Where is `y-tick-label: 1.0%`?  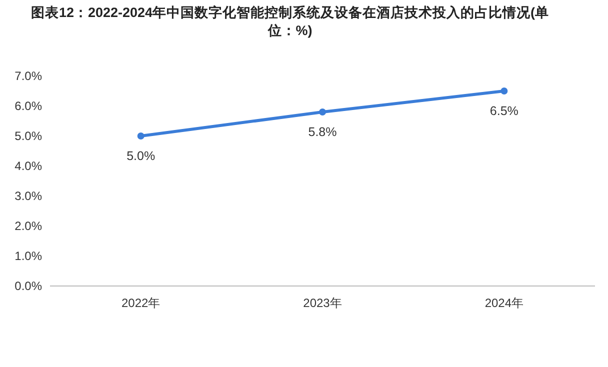
y-tick-label: 1.0% is located at coordinates (28, 256).